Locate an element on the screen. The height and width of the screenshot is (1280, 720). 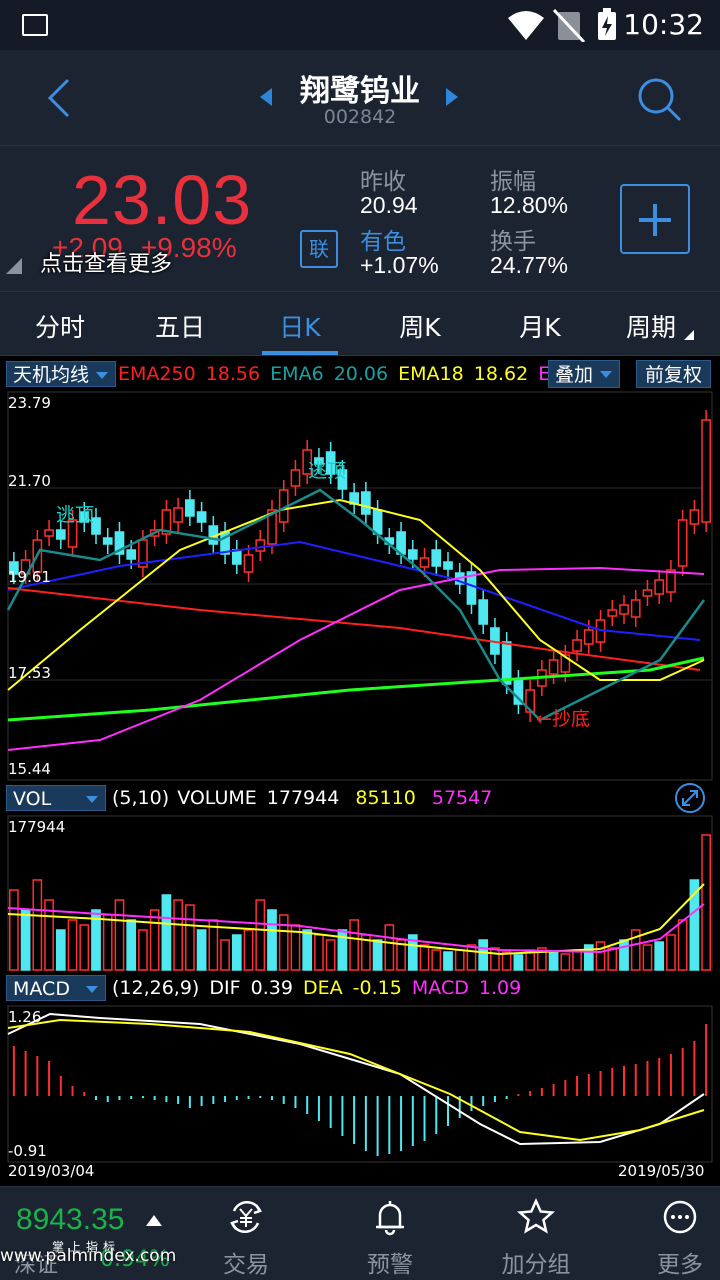
main-indicator-dropdown: 天机均线 is located at coordinates (61, 374).